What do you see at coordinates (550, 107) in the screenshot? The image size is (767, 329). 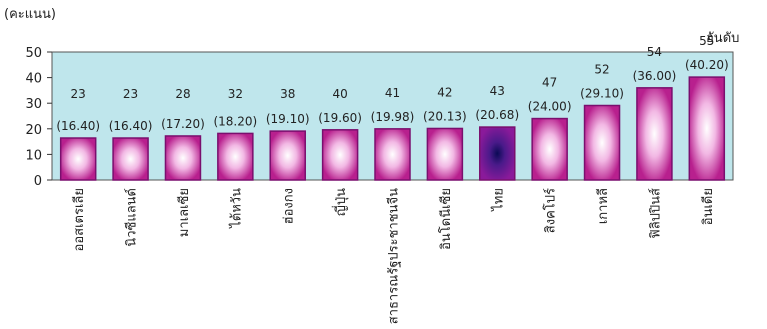 I see `value-label: (24.00)` at bounding box center [550, 107].